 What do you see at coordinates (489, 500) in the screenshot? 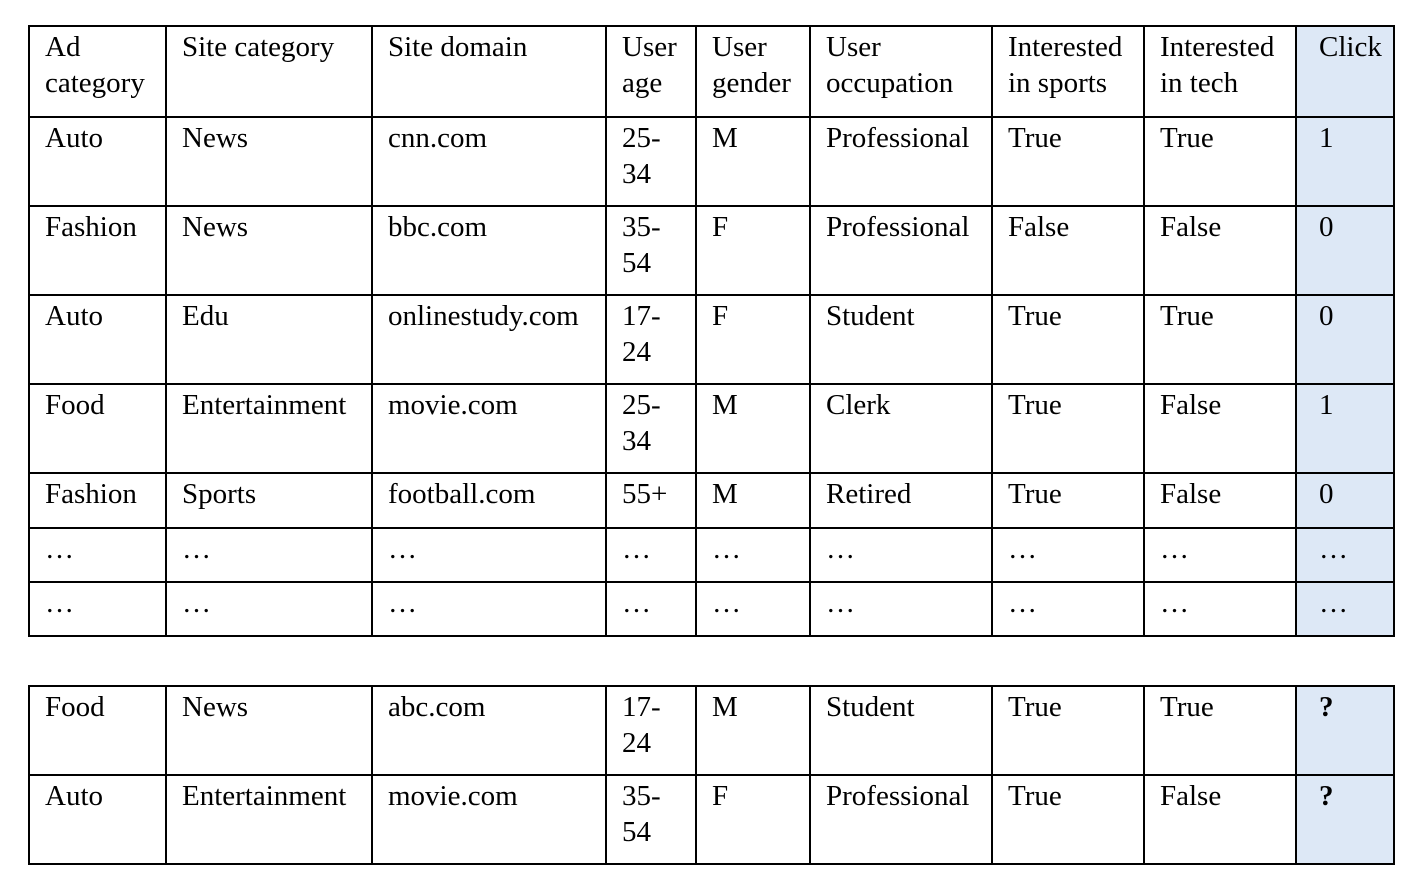
I see `table-cell: football.com` at bounding box center [489, 500].